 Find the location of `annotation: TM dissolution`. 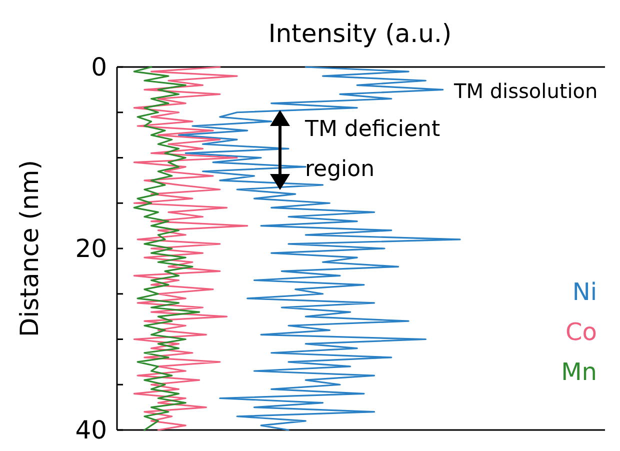

annotation: TM dissolution is located at coordinates (525, 91).